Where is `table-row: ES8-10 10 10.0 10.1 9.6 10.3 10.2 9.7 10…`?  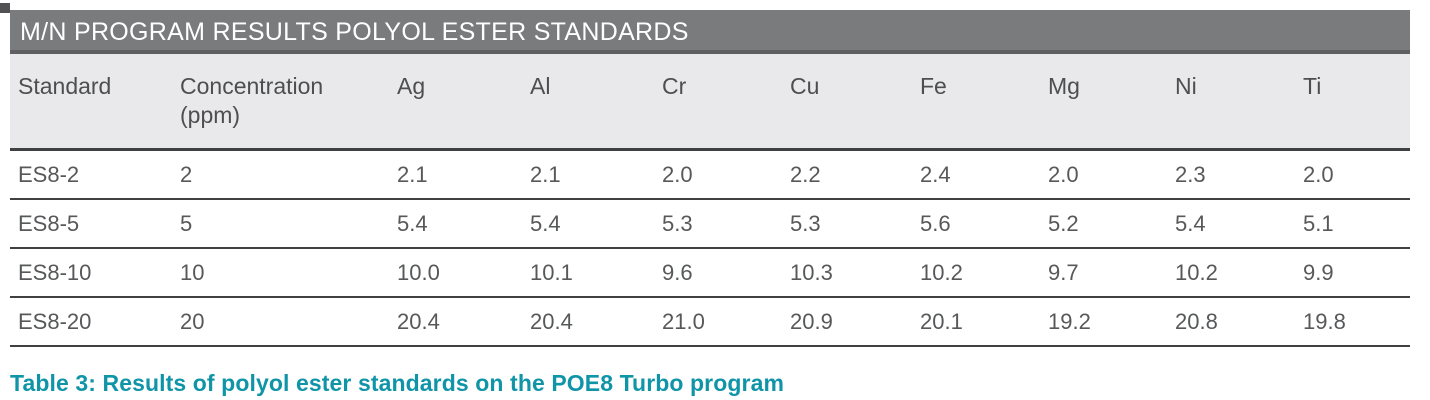 table-row: ES8-10 10 10.0 10.1 9.6 10.3 10.2 9.7 10… is located at coordinates (710, 273).